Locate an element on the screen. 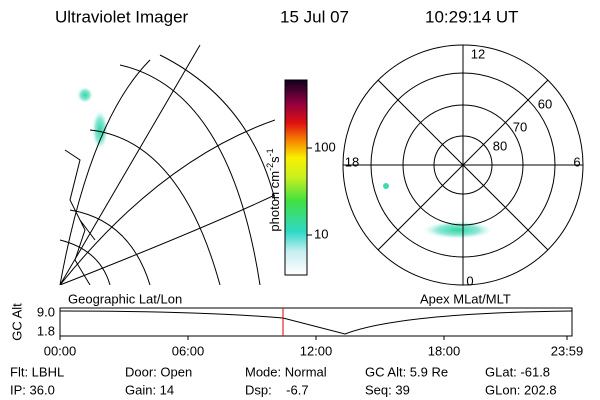  mlat-label: 60 is located at coordinates (545, 103).